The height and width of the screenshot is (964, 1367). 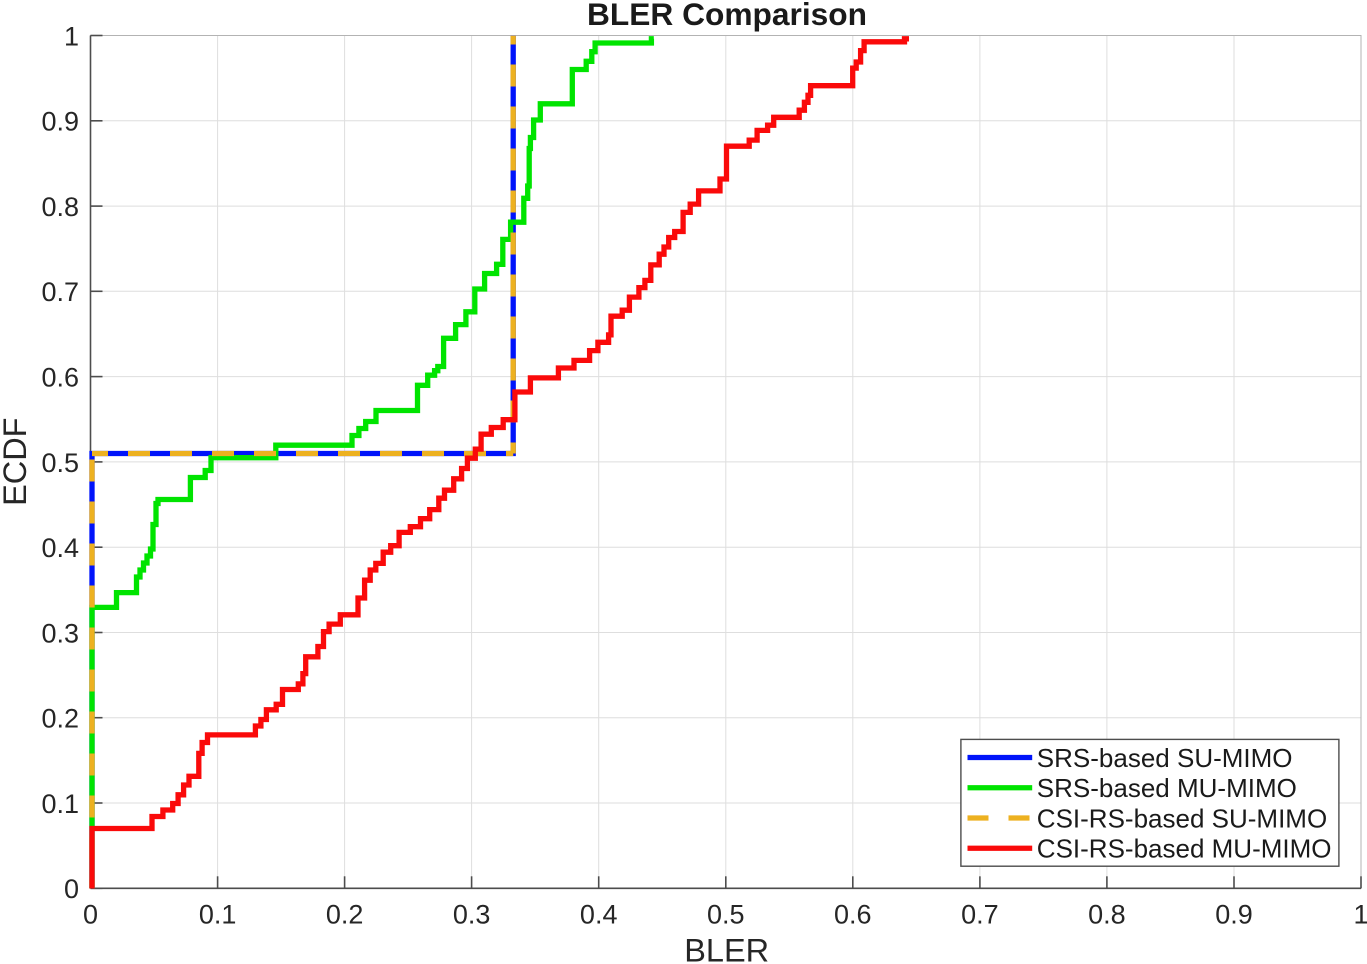 What do you see at coordinates (727, 16) in the screenshot?
I see `svg-text: BLER Comparison` at bounding box center [727, 16].